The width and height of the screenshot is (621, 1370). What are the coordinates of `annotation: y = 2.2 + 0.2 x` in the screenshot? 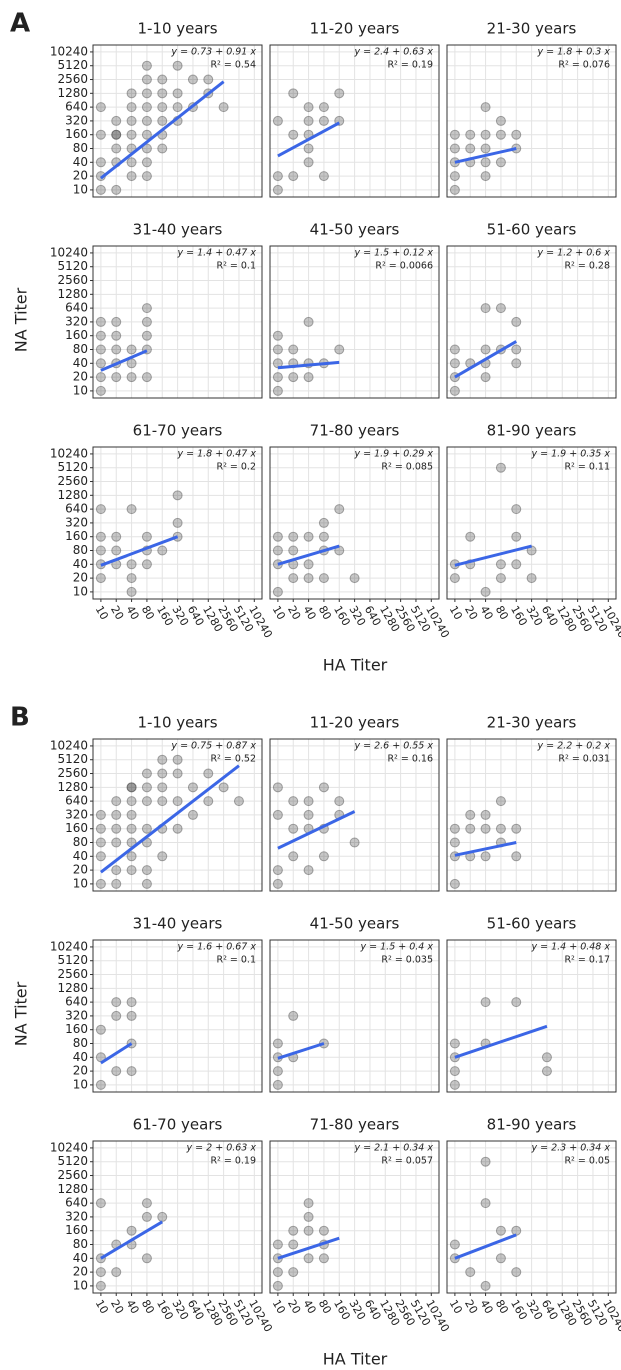 It's located at (574, 746).